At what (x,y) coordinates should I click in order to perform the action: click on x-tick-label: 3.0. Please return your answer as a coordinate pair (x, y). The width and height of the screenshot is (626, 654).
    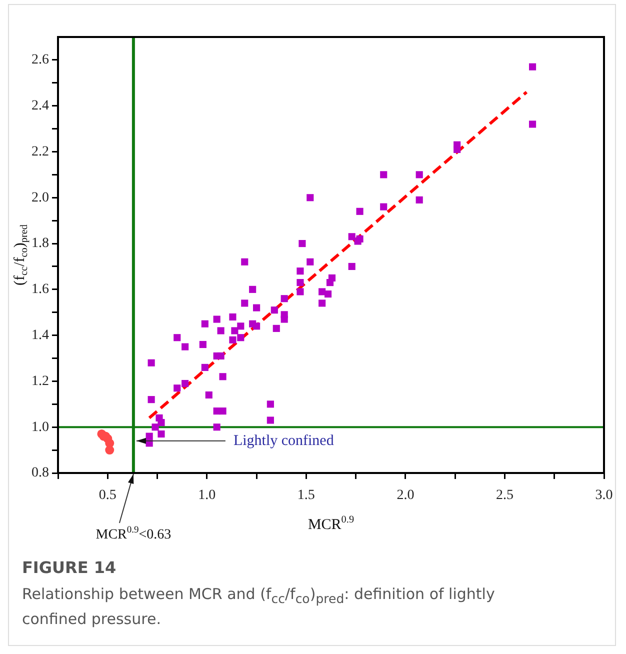
    Looking at the image, I should click on (604, 496).